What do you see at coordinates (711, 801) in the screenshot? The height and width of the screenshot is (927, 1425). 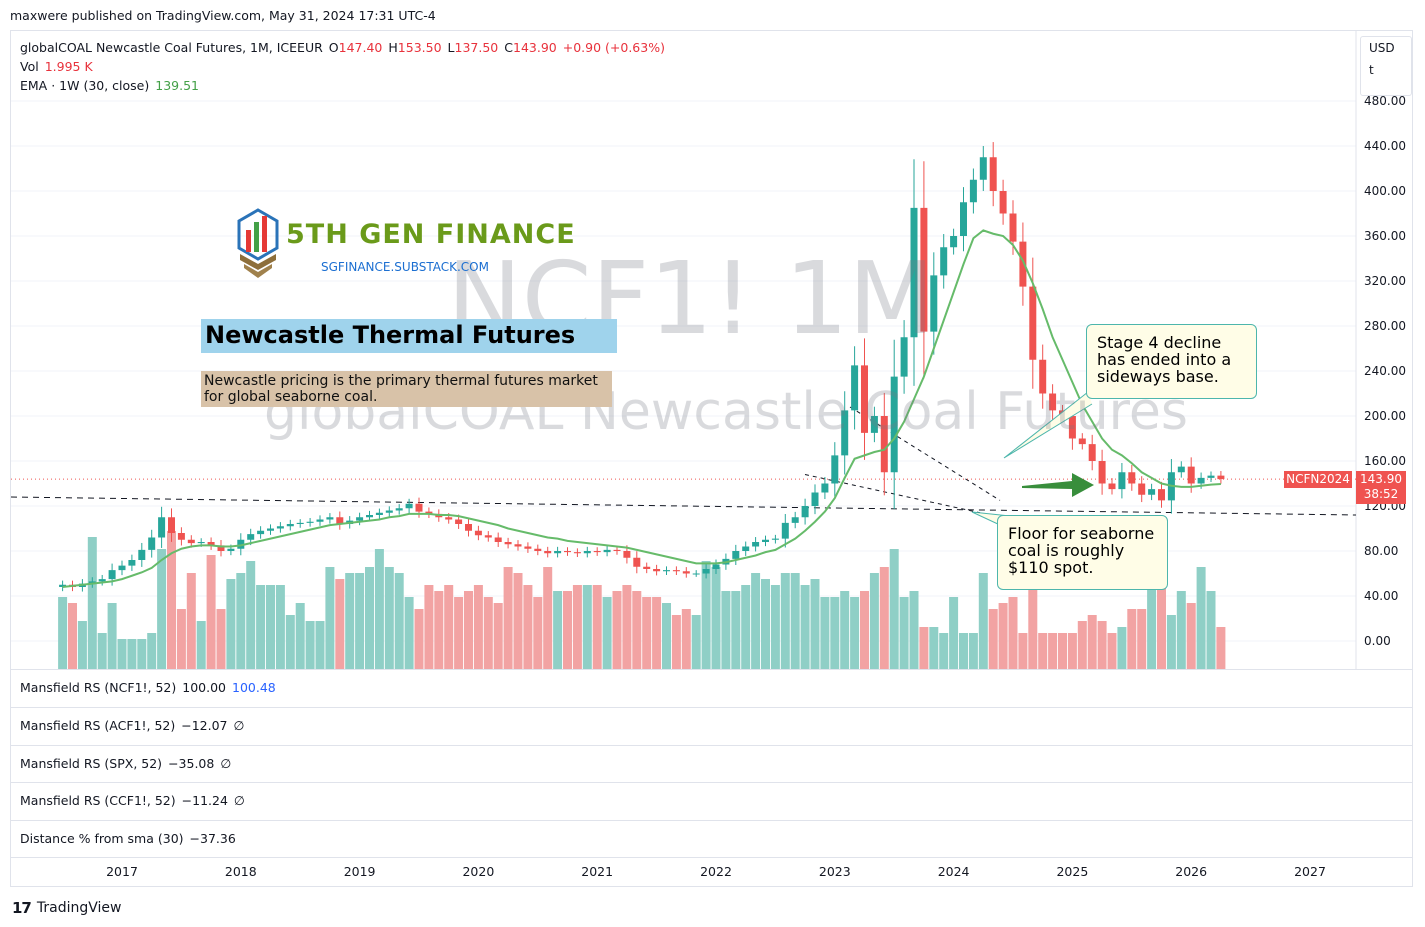 I see `pane-mansfield-ccf: Mansfield RS (CCF1!, 52) −11.24 ∅` at bounding box center [711, 801].